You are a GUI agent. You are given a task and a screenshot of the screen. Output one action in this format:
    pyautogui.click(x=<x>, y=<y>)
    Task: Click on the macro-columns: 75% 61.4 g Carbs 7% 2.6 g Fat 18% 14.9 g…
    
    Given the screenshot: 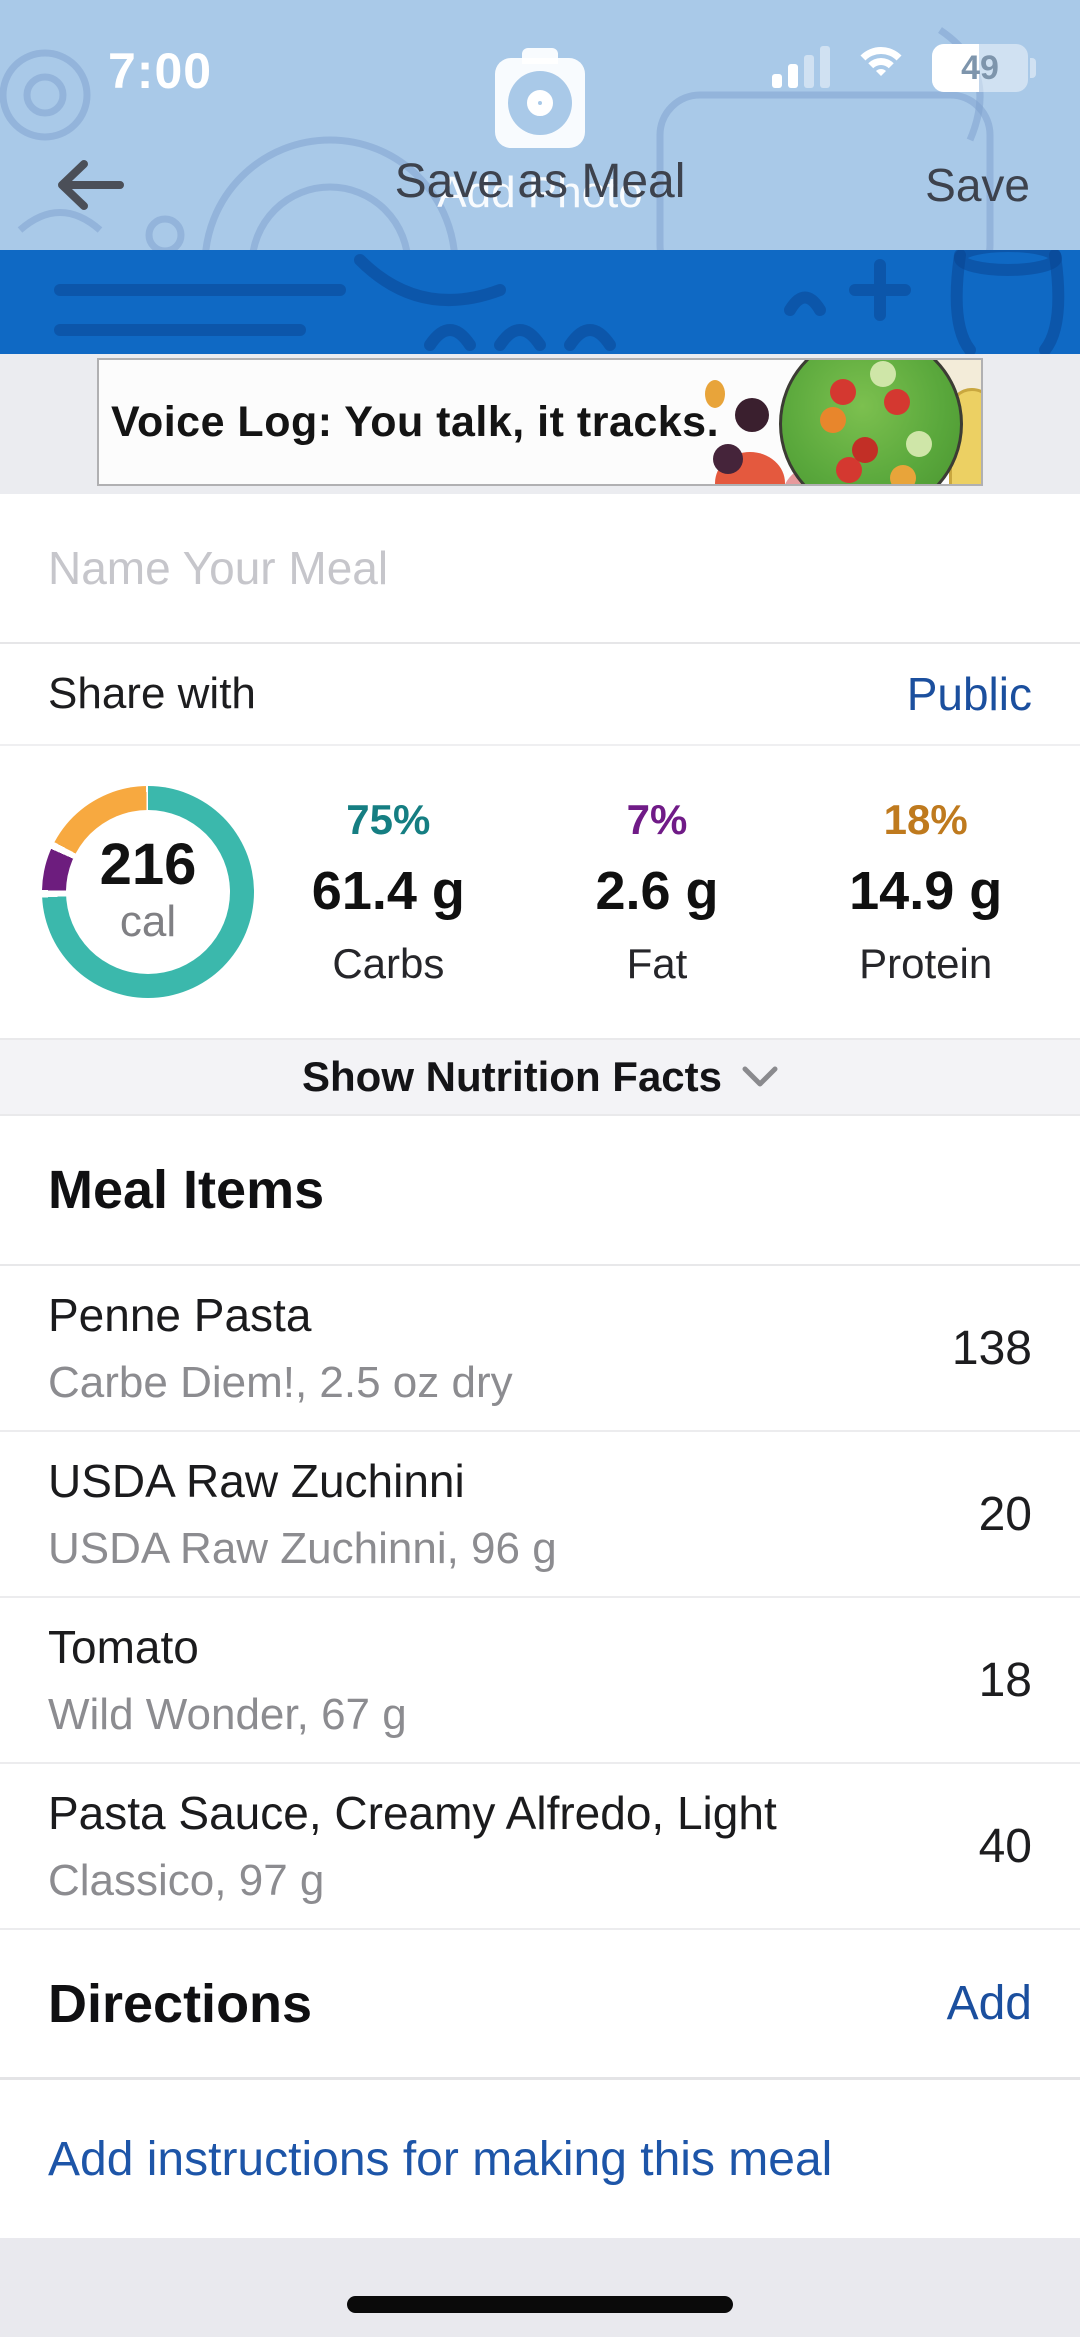 What is the action you would take?
    pyautogui.click(x=657, y=892)
    